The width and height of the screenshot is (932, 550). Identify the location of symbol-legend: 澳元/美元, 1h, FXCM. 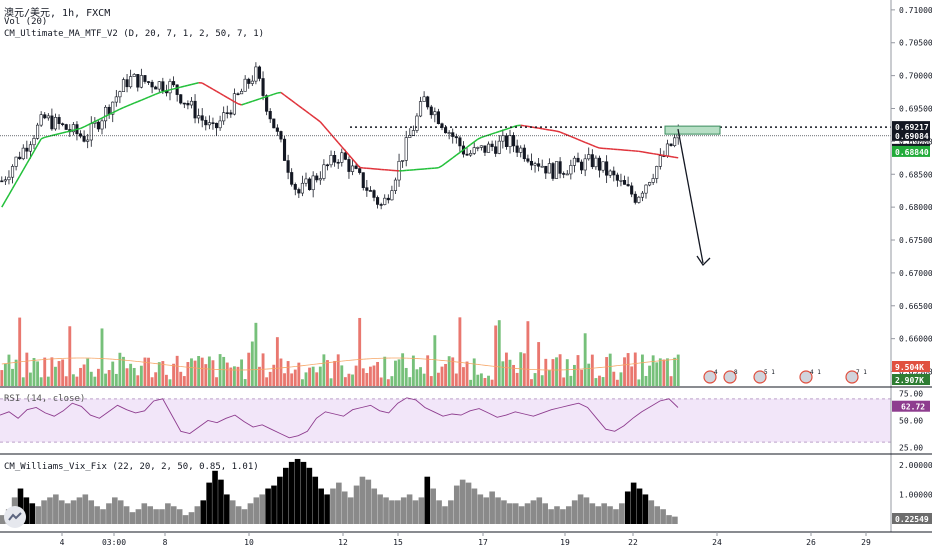
(57, 13).